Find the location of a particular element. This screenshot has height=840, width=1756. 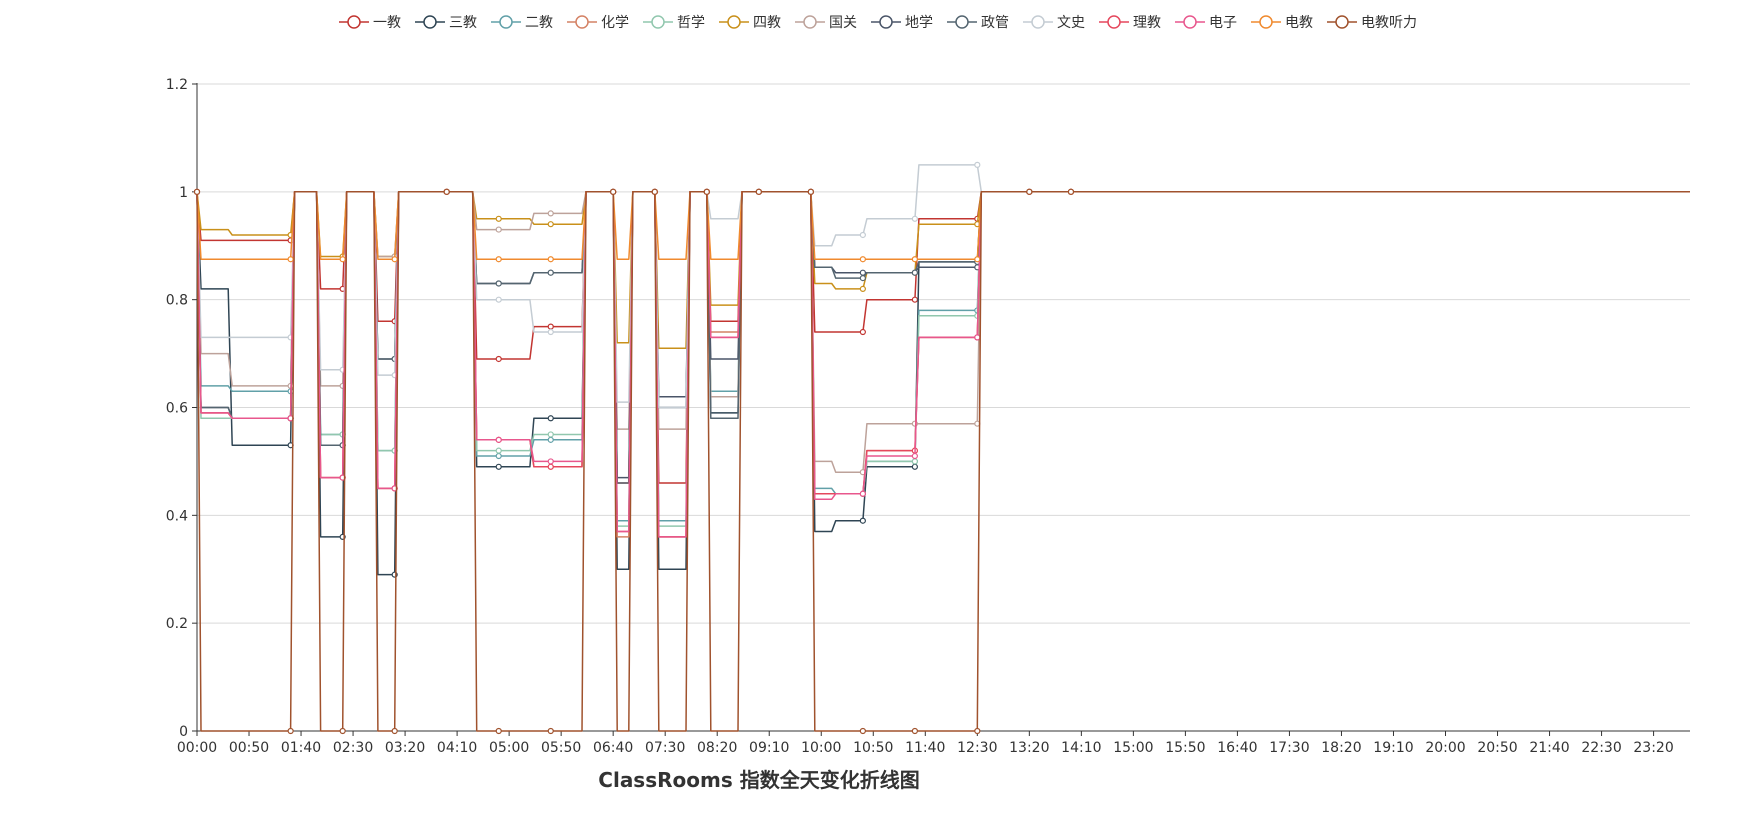

legend-label: 哲学 is located at coordinates (691, 23).